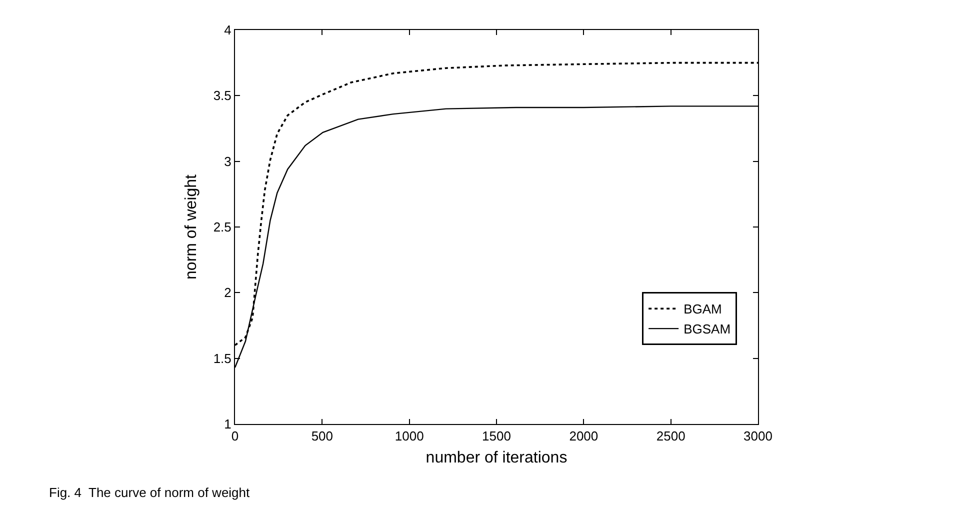 This screenshot has height=514, width=955. I want to click on x-tick-label: 3000, so click(758, 436).